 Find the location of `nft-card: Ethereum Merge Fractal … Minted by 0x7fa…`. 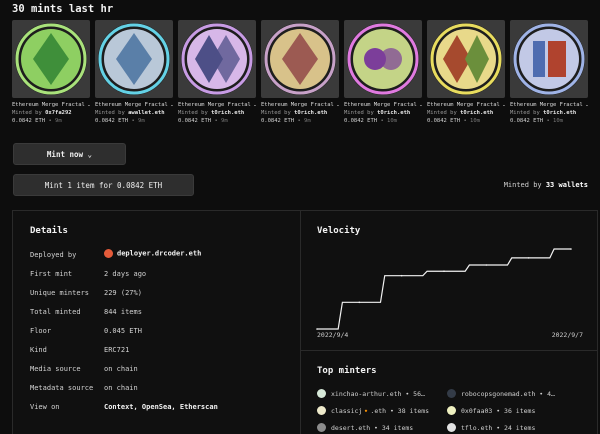

nft-card: Ethereum Merge Fractal … Minted by 0x7fa… is located at coordinates (51, 72).